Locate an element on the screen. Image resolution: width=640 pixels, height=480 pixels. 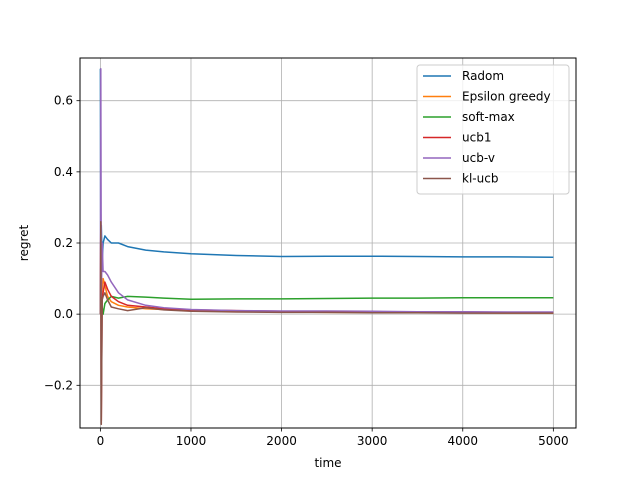
y-axis-label: regret is located at coordinates (24, 242).